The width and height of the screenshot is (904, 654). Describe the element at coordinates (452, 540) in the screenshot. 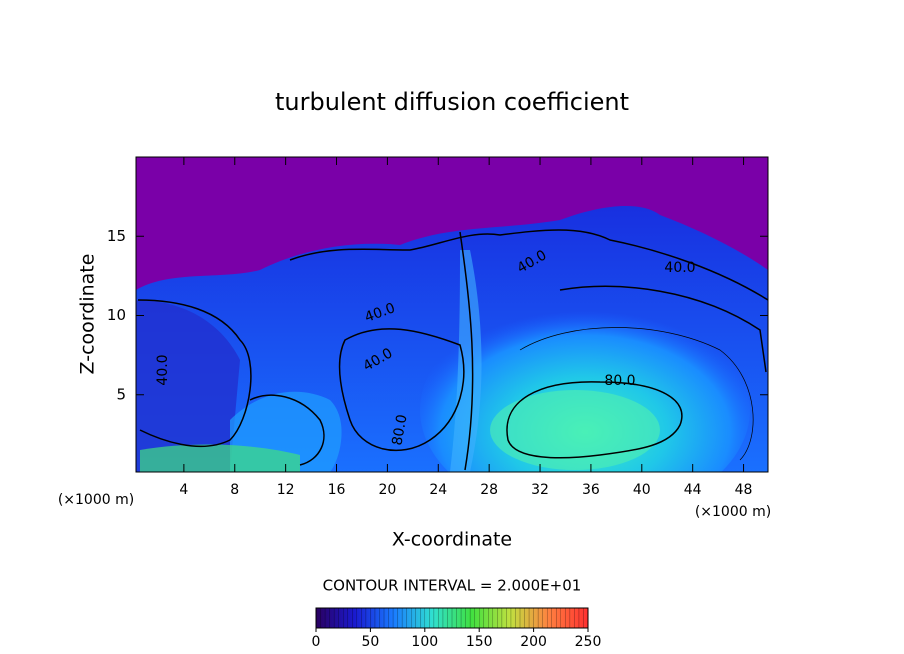

I see `x-axis-label: X-coordinate` at that location.